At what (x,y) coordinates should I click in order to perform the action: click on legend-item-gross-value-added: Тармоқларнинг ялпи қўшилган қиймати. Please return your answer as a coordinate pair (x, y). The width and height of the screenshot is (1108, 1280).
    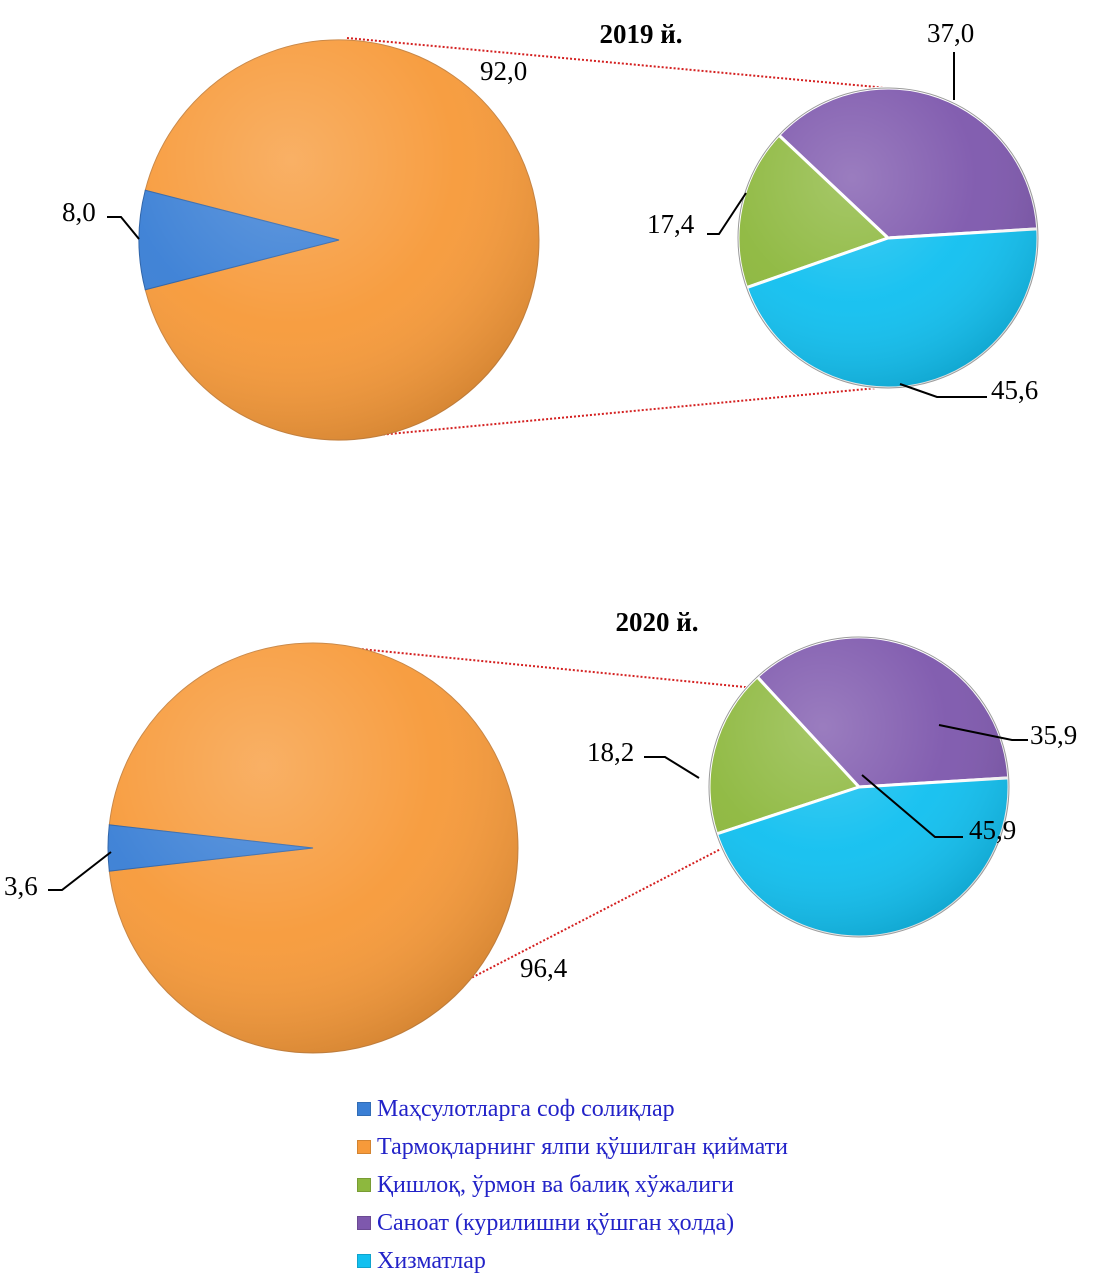
    Looking at the image, I should click on (572, 1147).